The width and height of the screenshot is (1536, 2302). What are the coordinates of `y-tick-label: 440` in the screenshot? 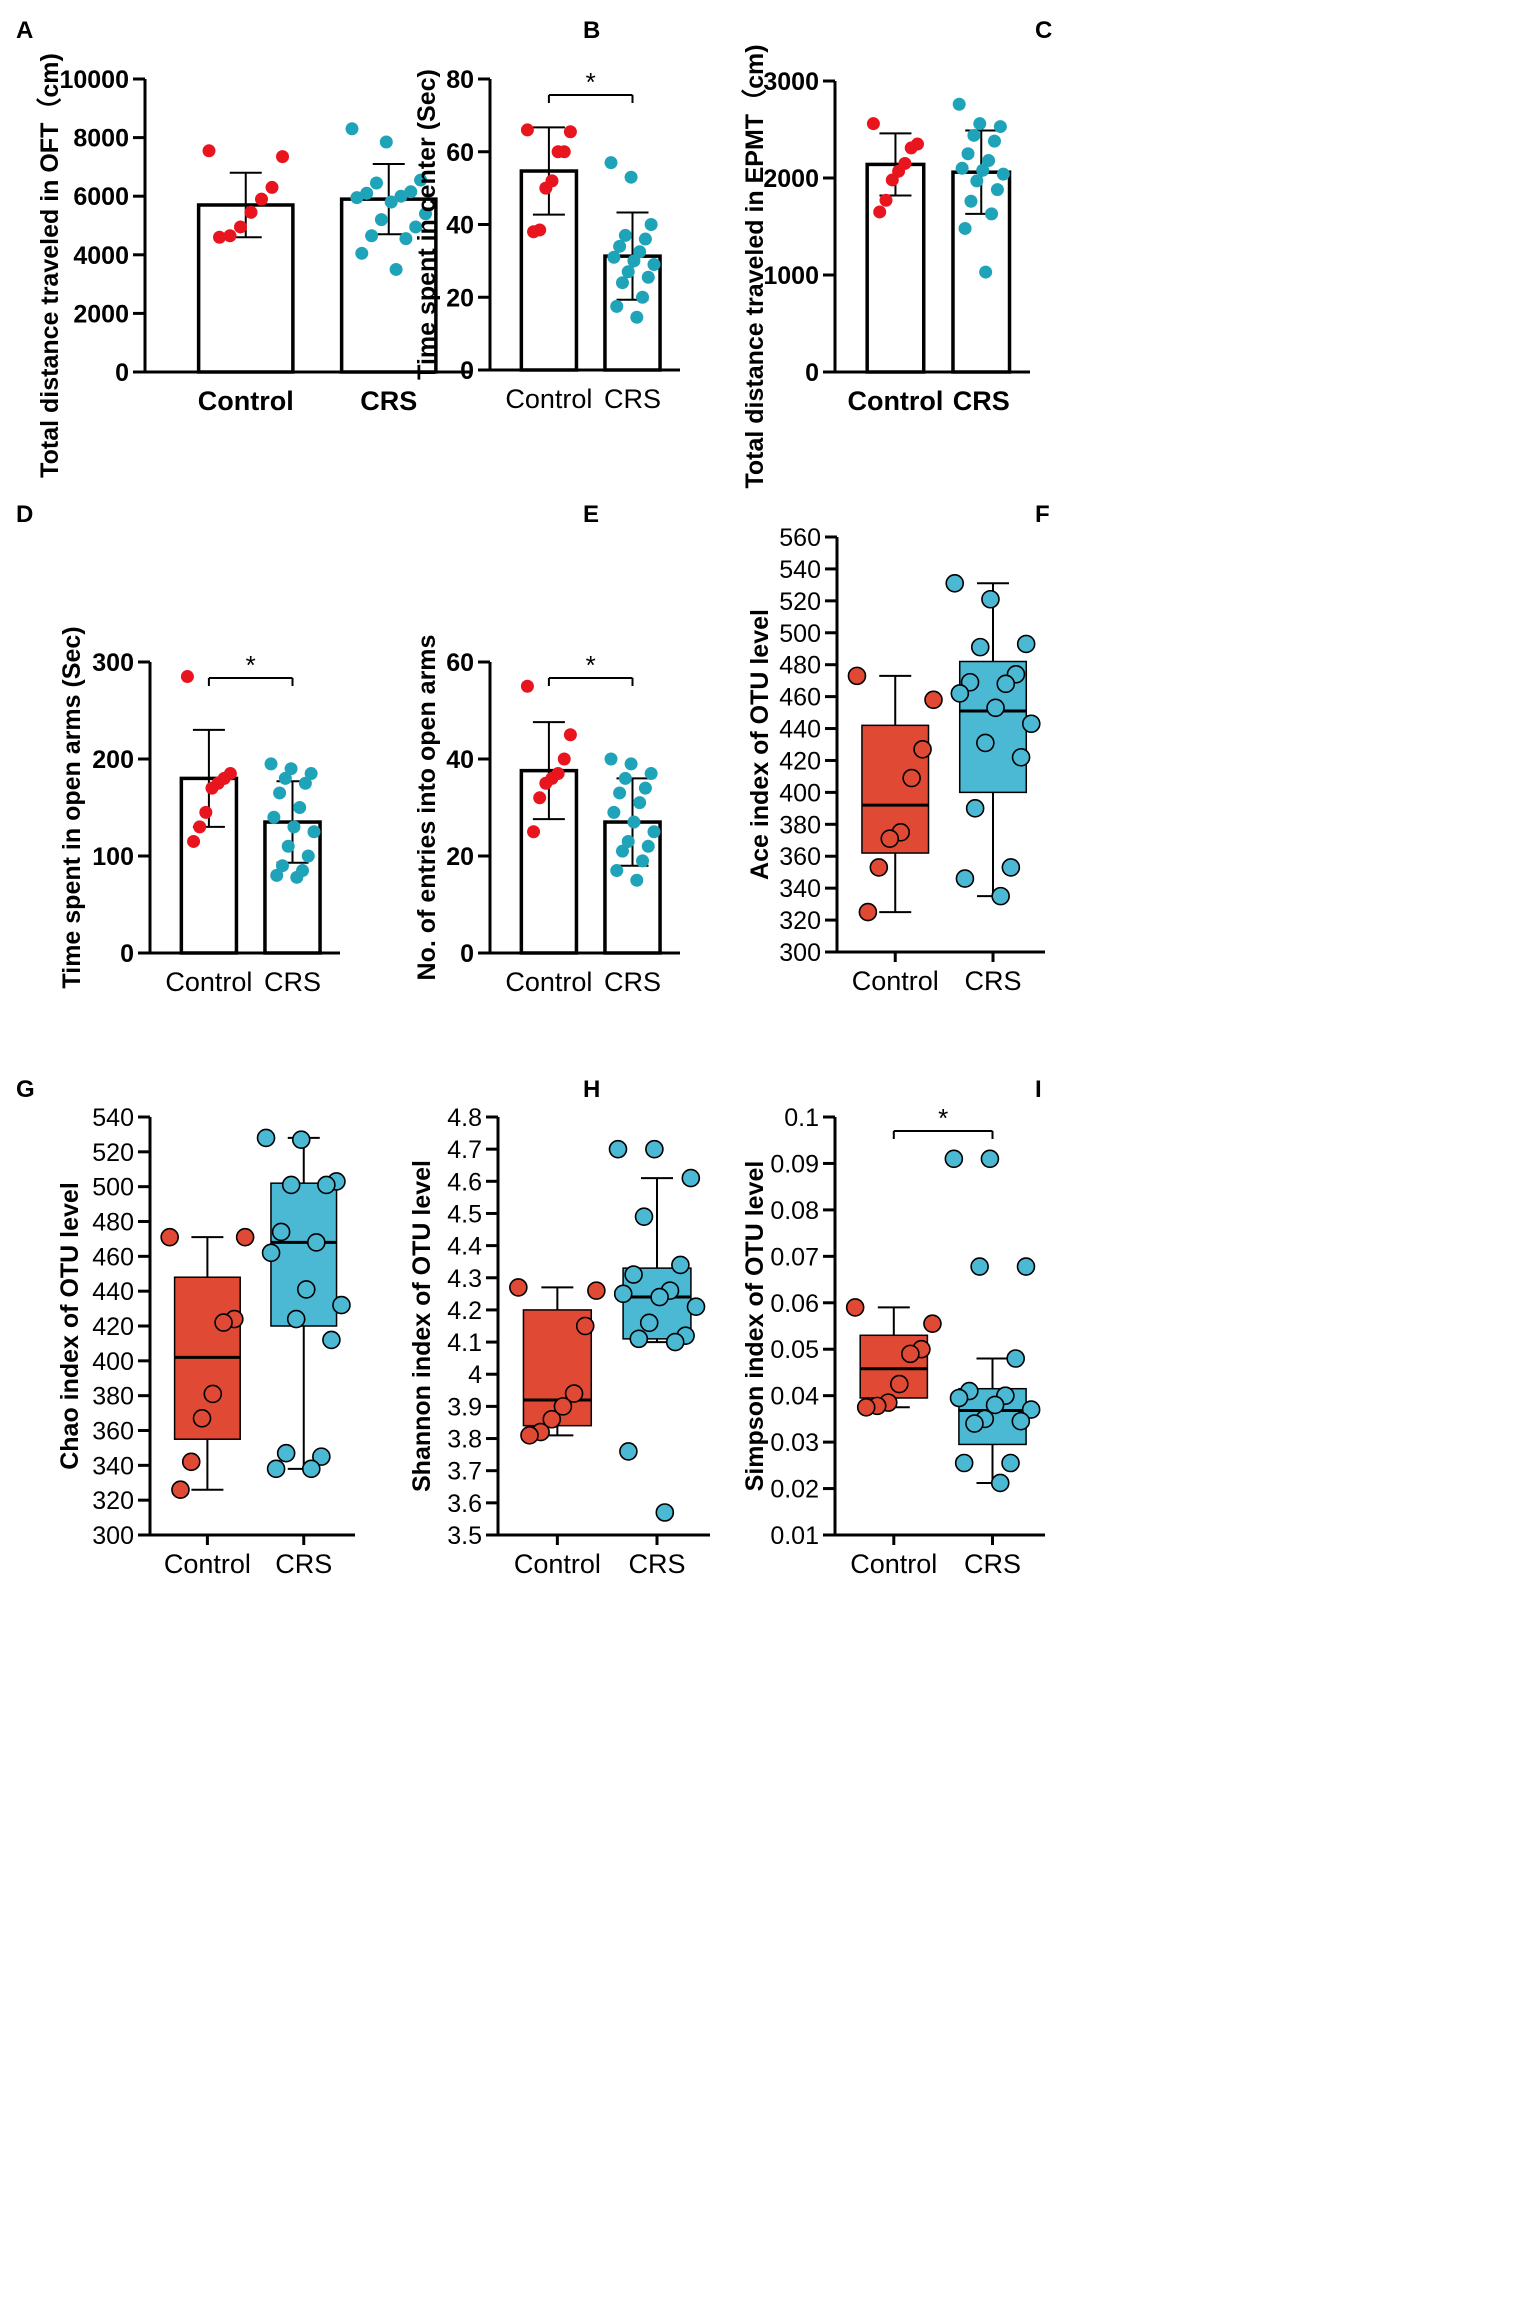 It's located at (800, 730).